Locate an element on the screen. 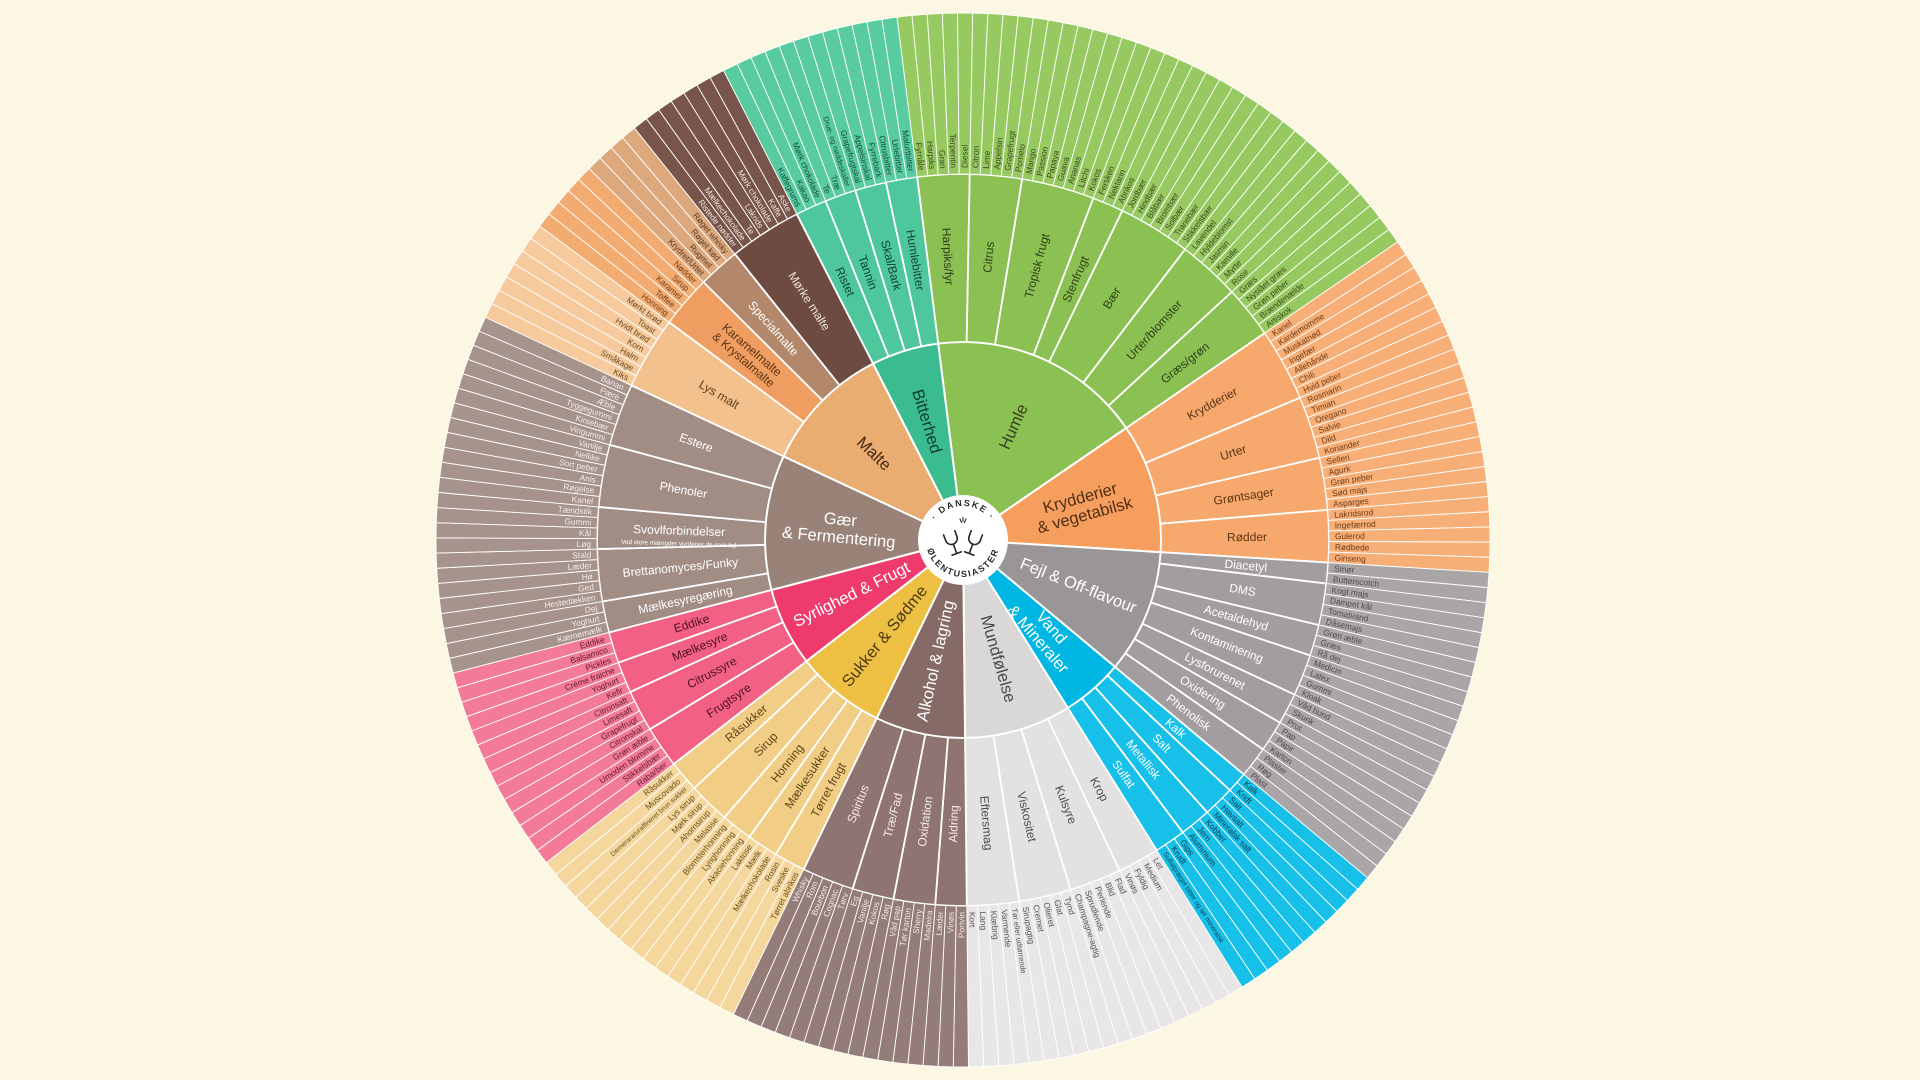 The height and width of the screenshot is (1080, 1920). leaf-label: Selleri is located at coordinates (1338, 459).